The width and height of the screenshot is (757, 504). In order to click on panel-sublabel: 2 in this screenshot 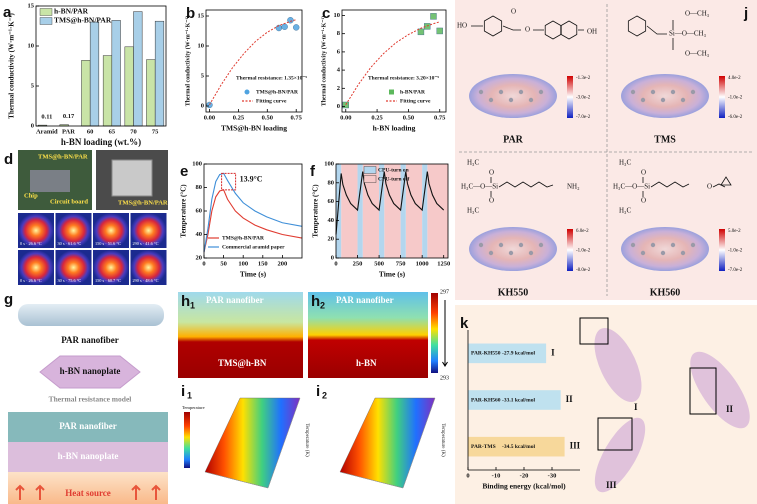, I will do `click(324, 395)`.